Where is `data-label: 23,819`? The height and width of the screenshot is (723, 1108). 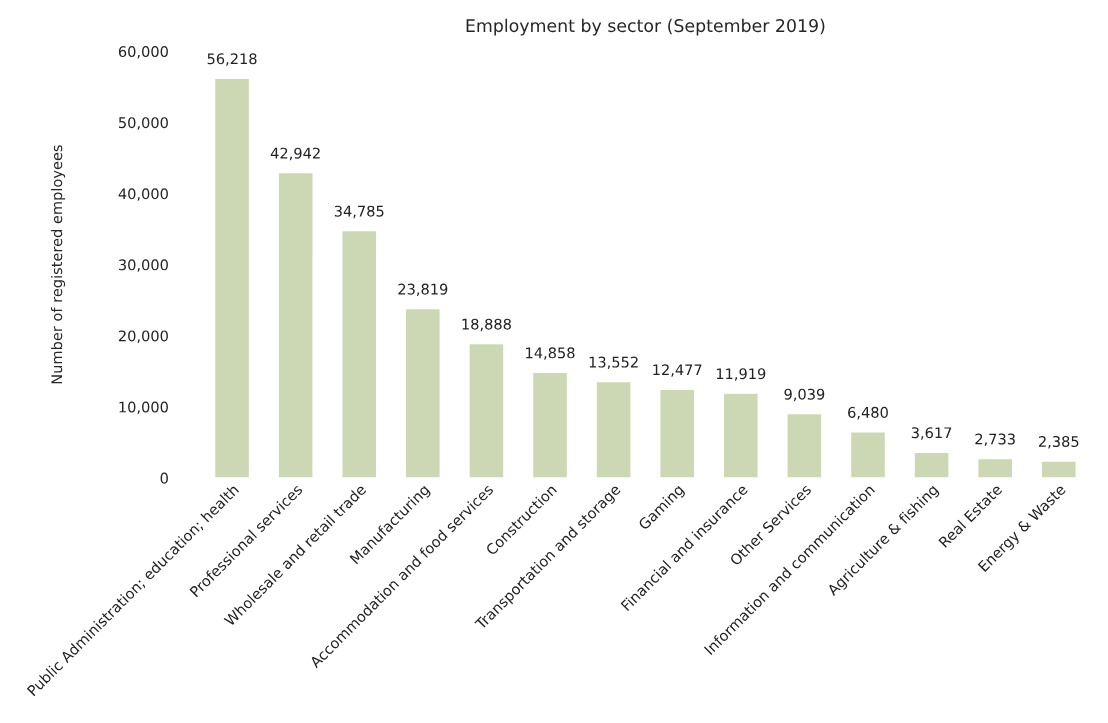 data-label: 23,819 is located at coordinates (423, 290).